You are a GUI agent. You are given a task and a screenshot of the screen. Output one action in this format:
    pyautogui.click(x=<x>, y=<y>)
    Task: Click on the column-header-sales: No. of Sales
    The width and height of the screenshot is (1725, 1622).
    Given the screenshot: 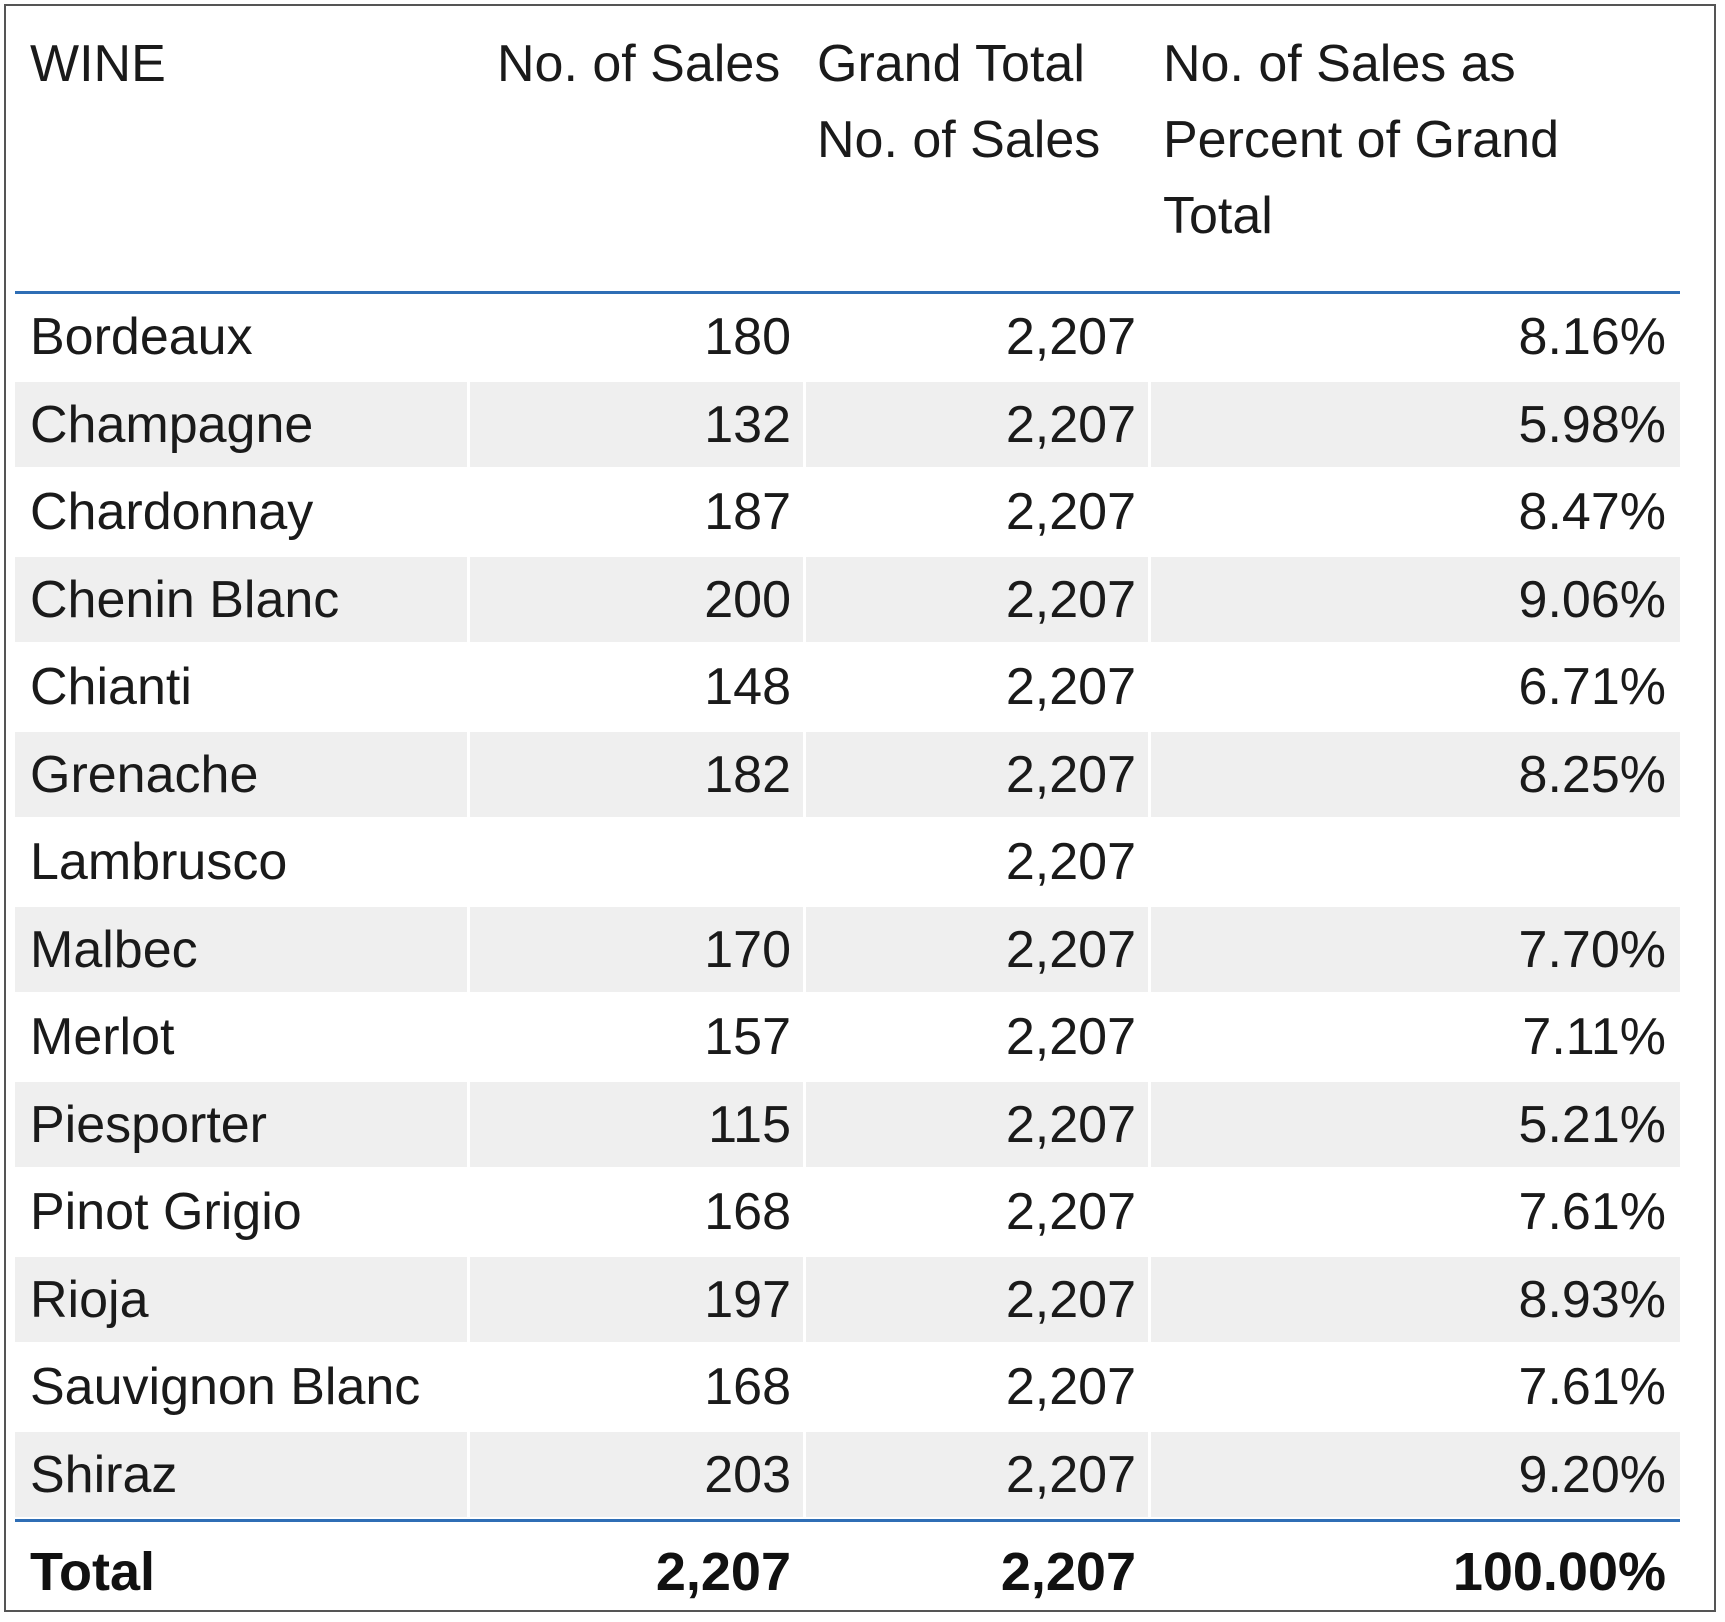 What is the action you would take?
    pyautogui.click(x=639, y=64)
    